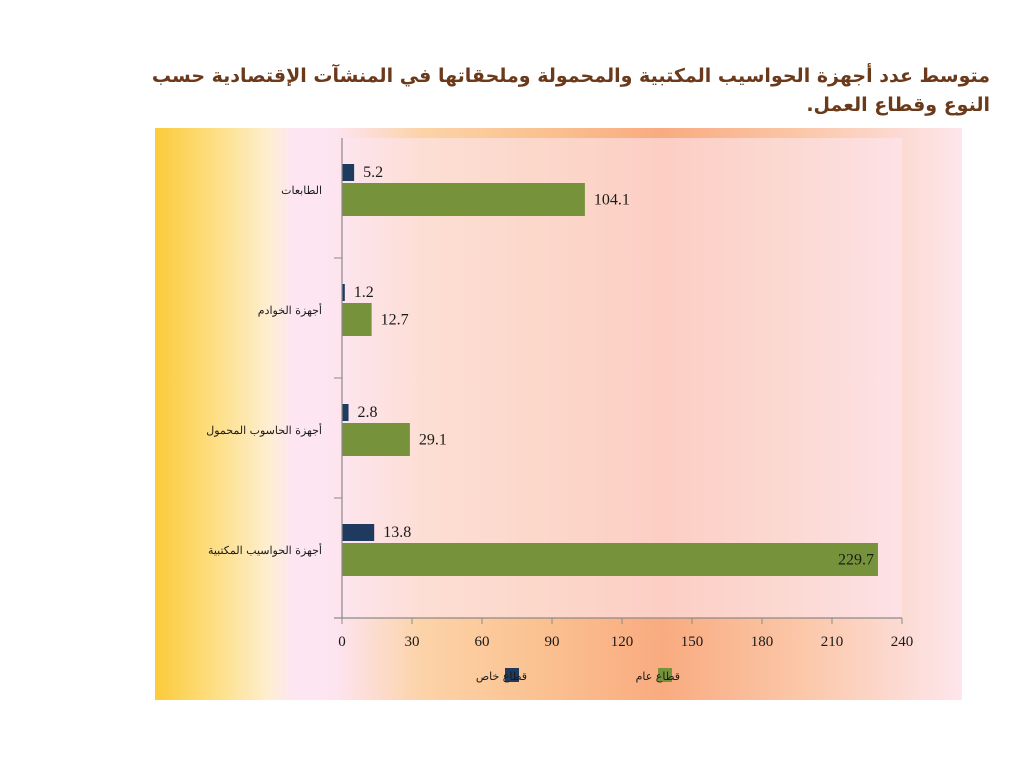  Describe the element at coordinates (501, 676) in the screenshot. I see `legend-label: قطاع خاص` at that location.